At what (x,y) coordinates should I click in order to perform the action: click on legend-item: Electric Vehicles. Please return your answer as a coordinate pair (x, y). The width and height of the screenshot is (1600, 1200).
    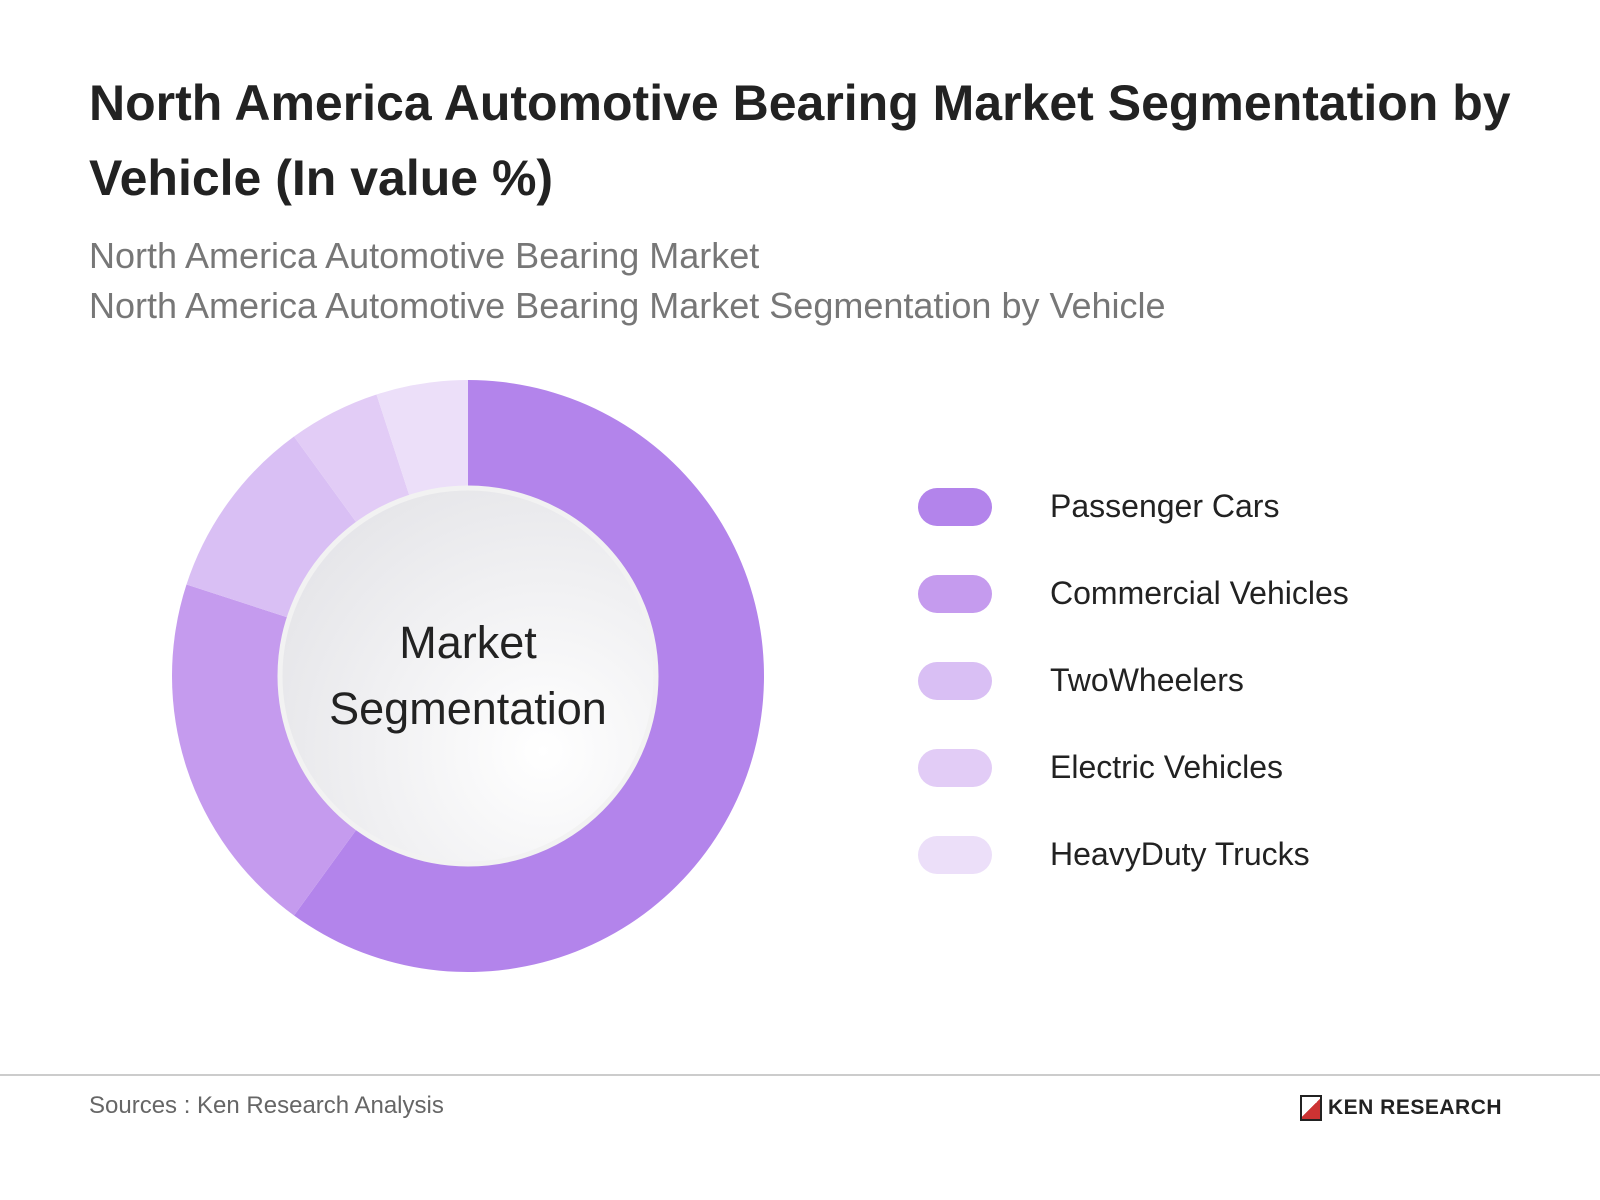
    Looking at the image, I should click on (1133, 767).